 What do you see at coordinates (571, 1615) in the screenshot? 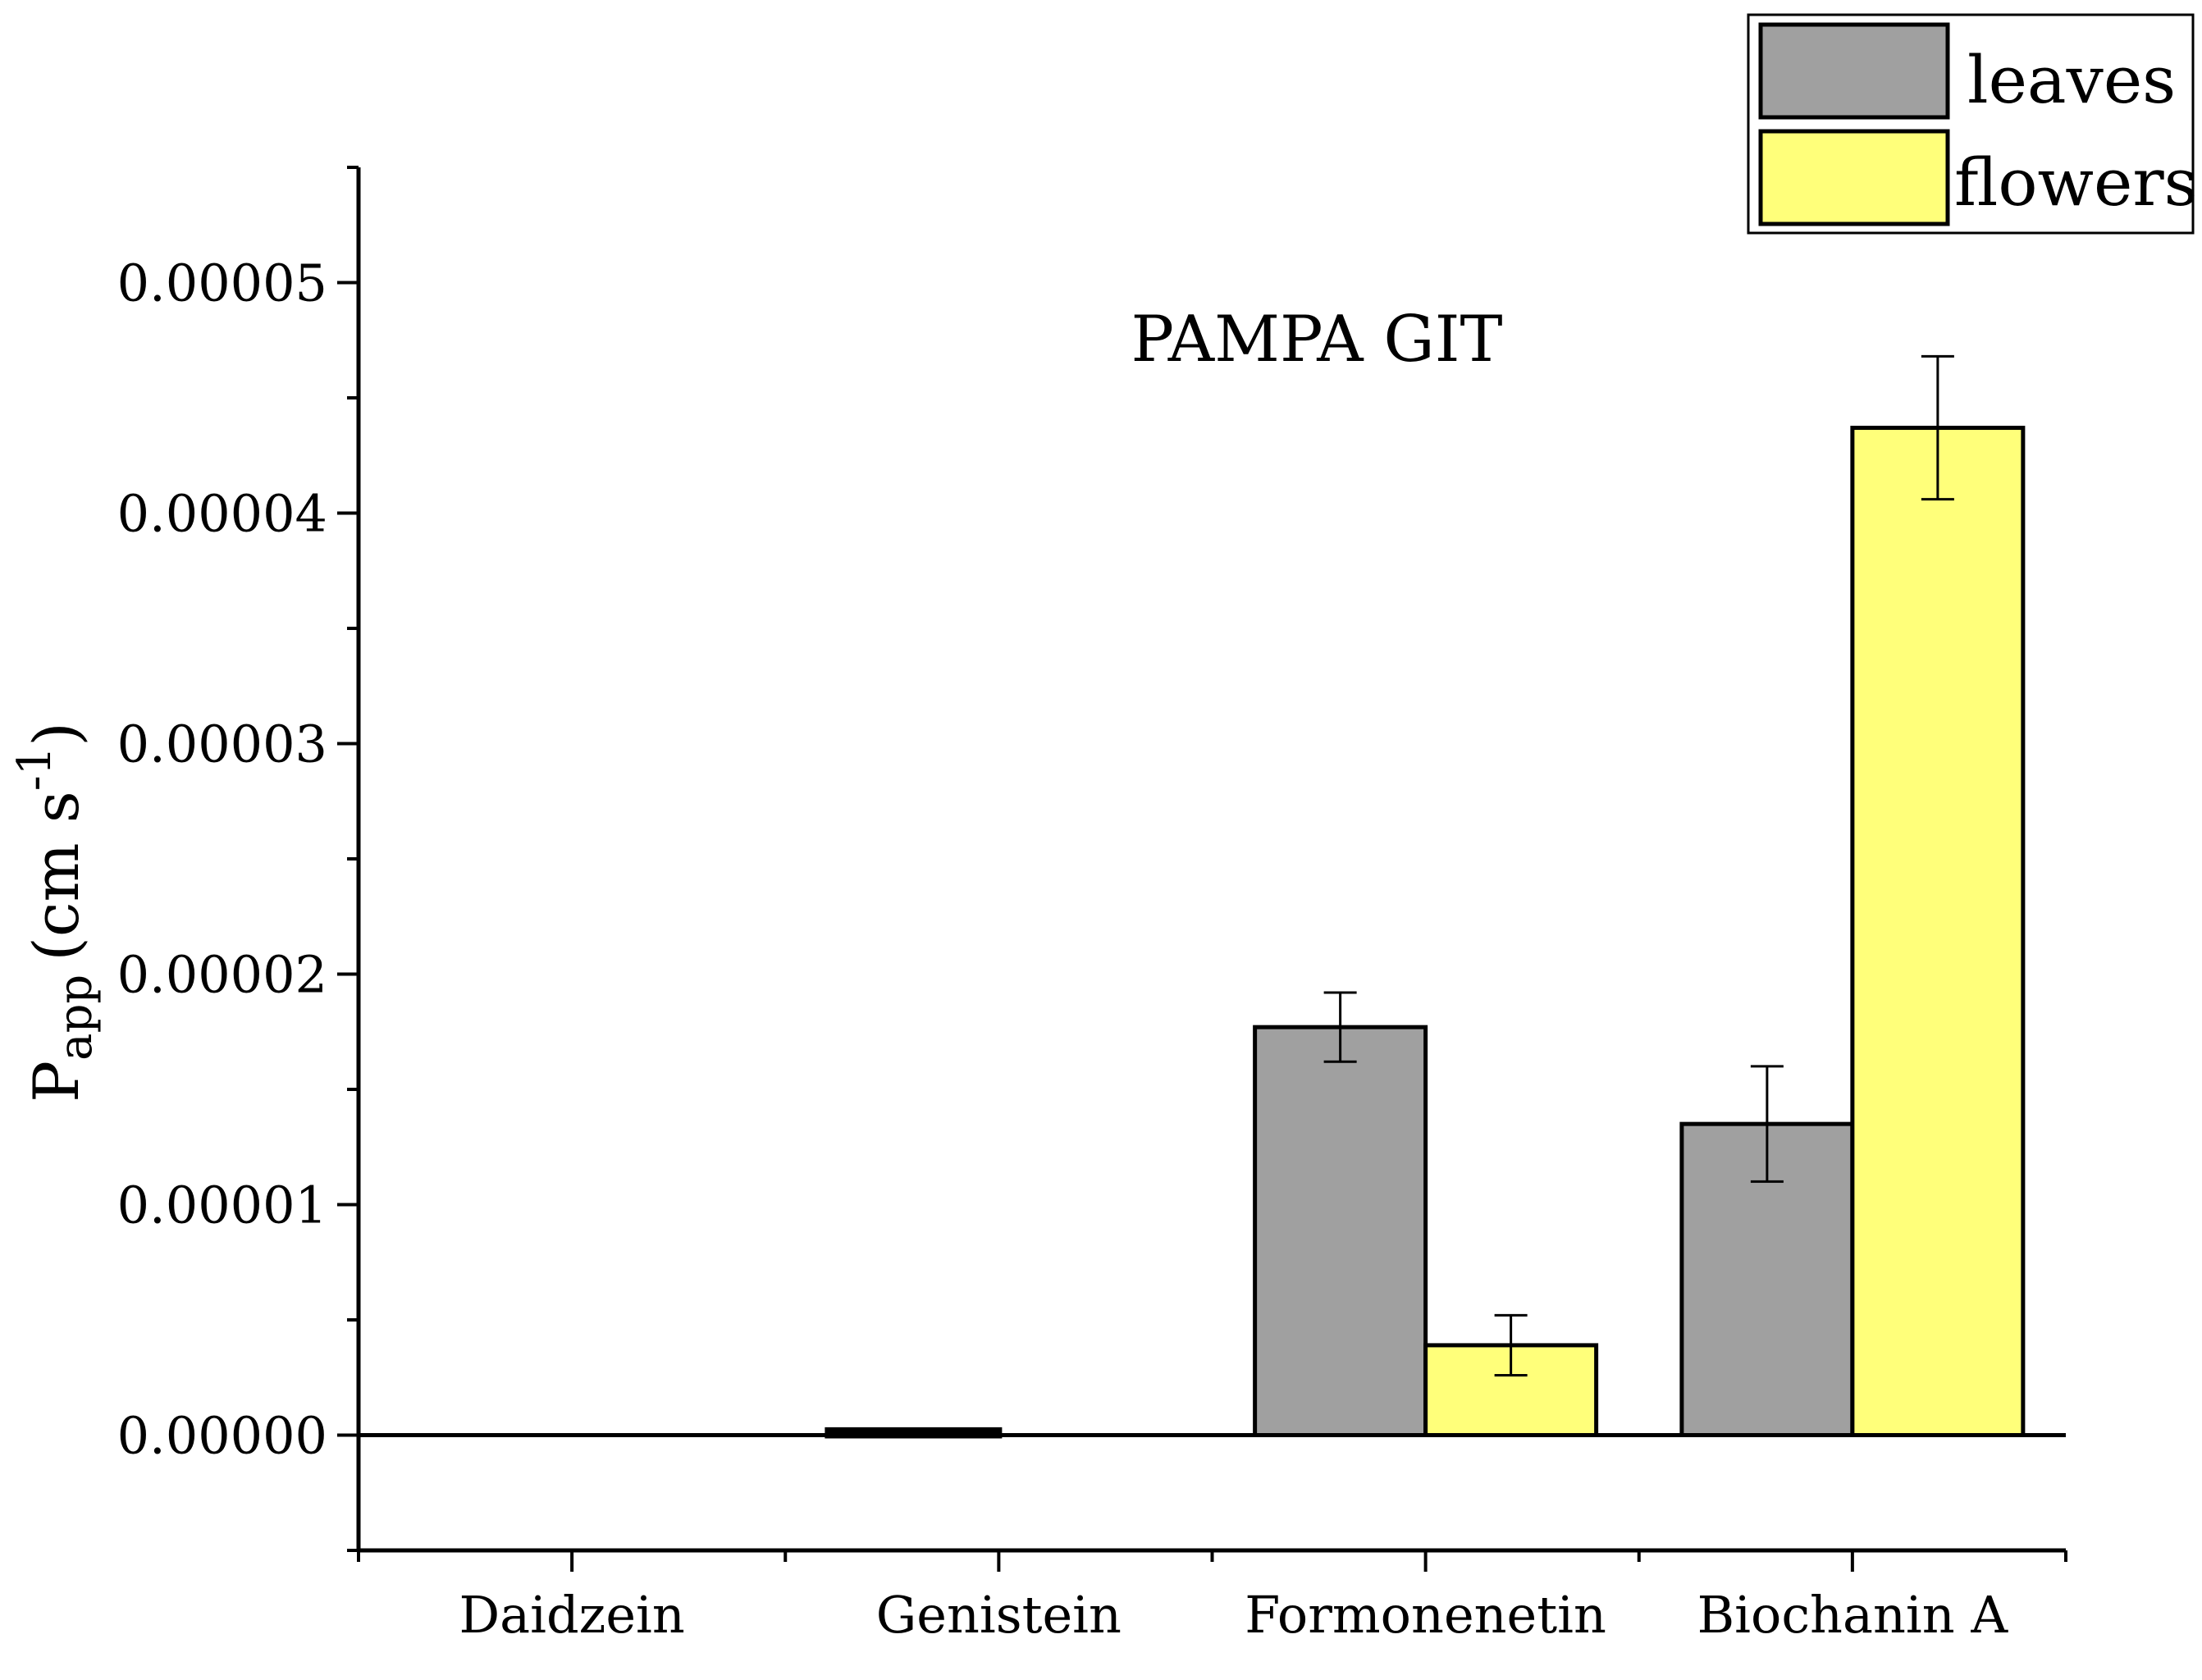
I see `x-tick-label: Daidzein` at bounding box center [571, 1615].